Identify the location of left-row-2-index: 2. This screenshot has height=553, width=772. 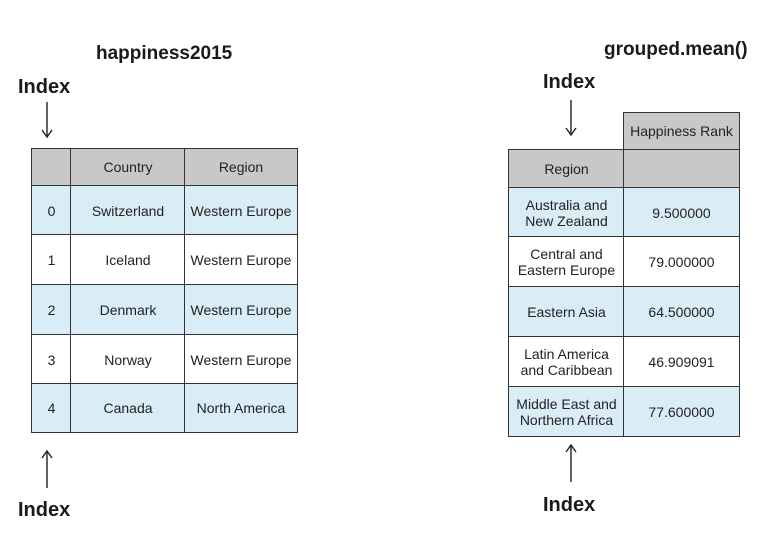
(51, 310).